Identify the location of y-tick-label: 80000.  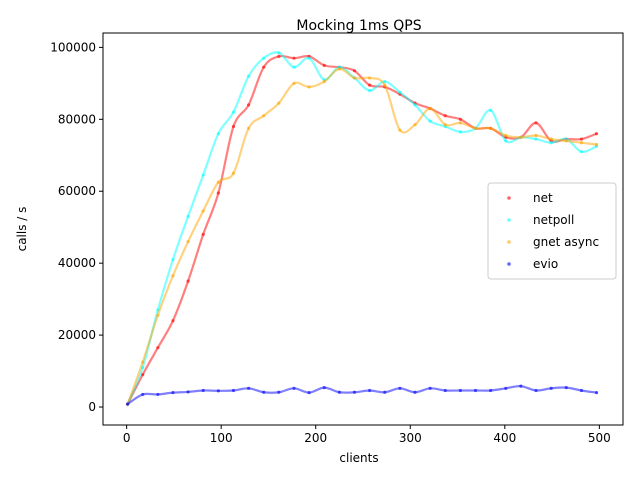
(77, 119).